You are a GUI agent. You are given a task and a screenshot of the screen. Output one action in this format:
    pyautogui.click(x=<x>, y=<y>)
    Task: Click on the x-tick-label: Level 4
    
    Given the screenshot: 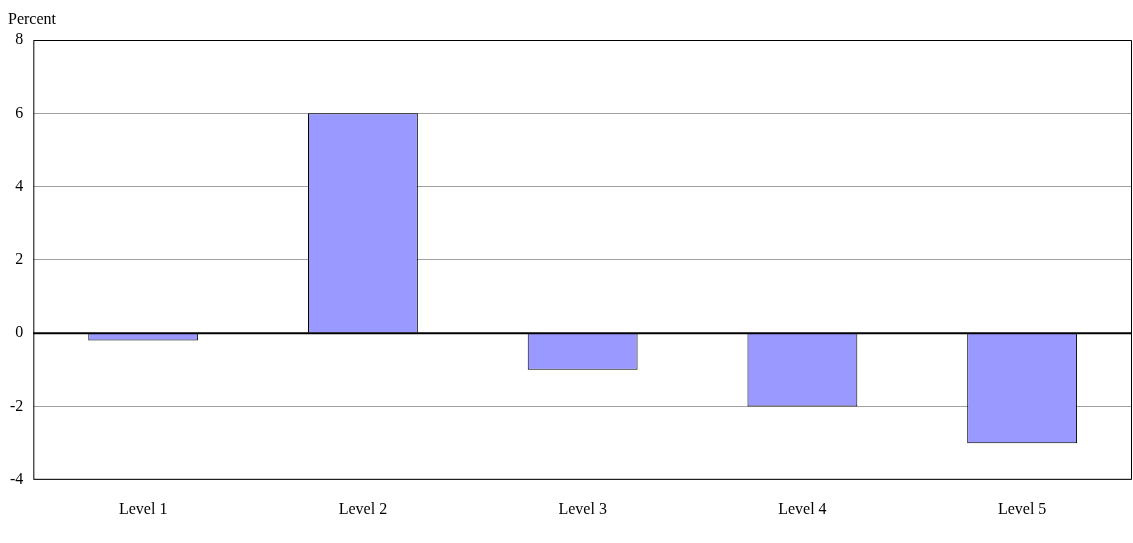 What is the action you would take?
    pyautogui.click(x=802, y=508)
    